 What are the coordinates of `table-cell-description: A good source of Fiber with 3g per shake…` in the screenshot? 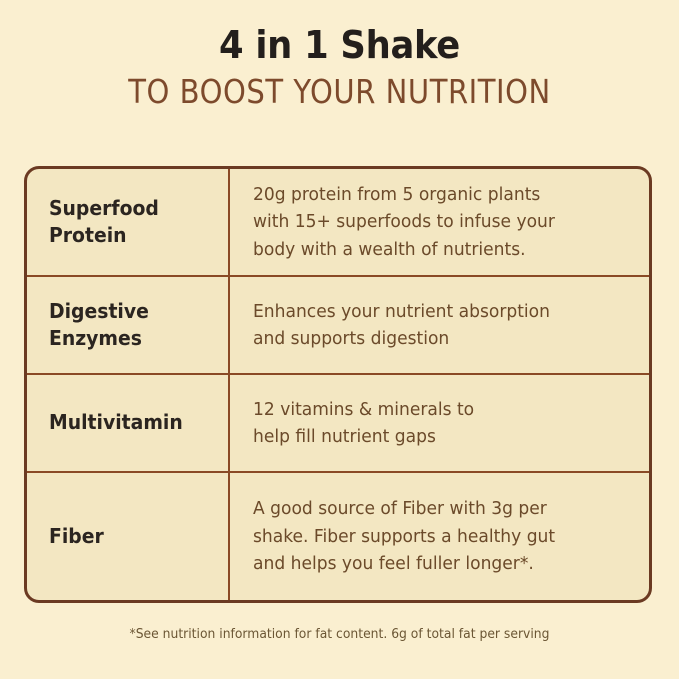 It's located at (439, 536).